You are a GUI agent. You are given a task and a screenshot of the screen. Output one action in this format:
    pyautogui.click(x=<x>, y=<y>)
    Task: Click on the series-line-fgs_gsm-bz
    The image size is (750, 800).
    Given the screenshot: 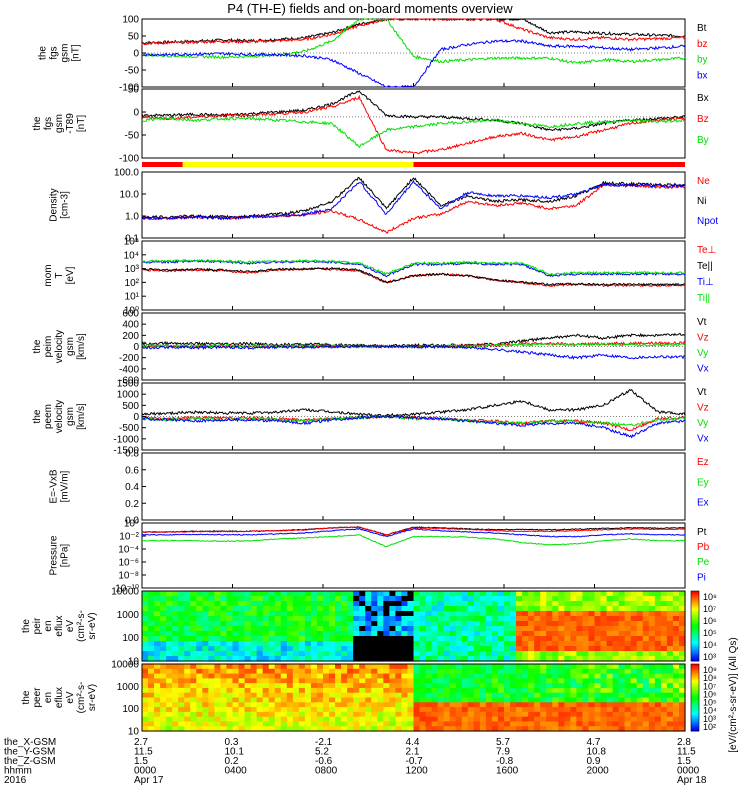 What is the action you would take?
    pyautogui.click(x=413, y=32)
    